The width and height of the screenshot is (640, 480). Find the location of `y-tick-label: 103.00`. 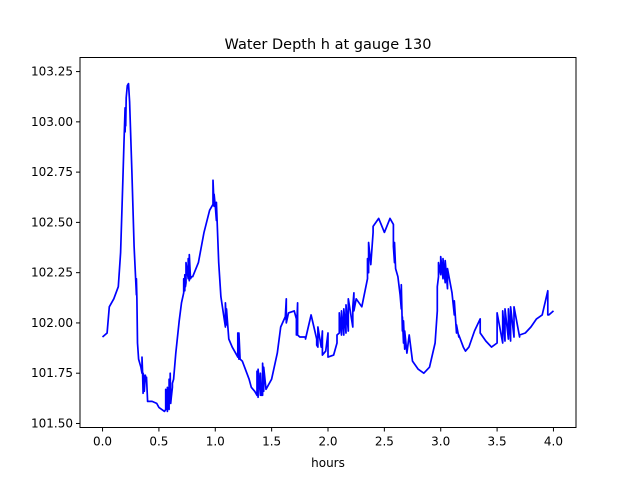

y-tick-label: 103.00 is located at coordinates (52, 122).